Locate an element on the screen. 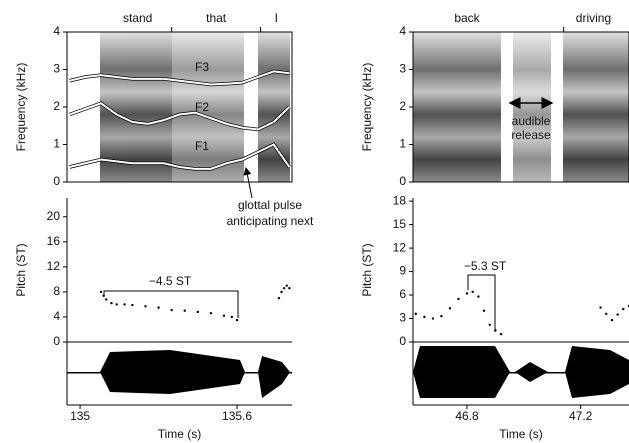 This screenshot has width=629, height=443. word-label: stand is located at coordinates (137, 18).